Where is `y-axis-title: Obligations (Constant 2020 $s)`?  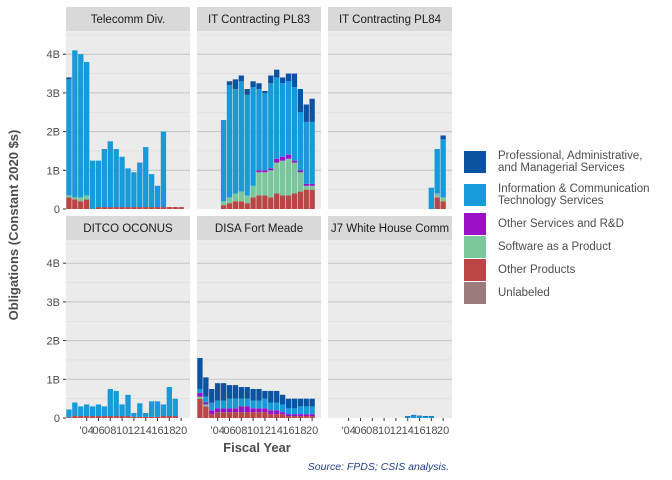
y-axis-title: Obligations (Constant 2020 $s) is located at coordinates (13, 225).